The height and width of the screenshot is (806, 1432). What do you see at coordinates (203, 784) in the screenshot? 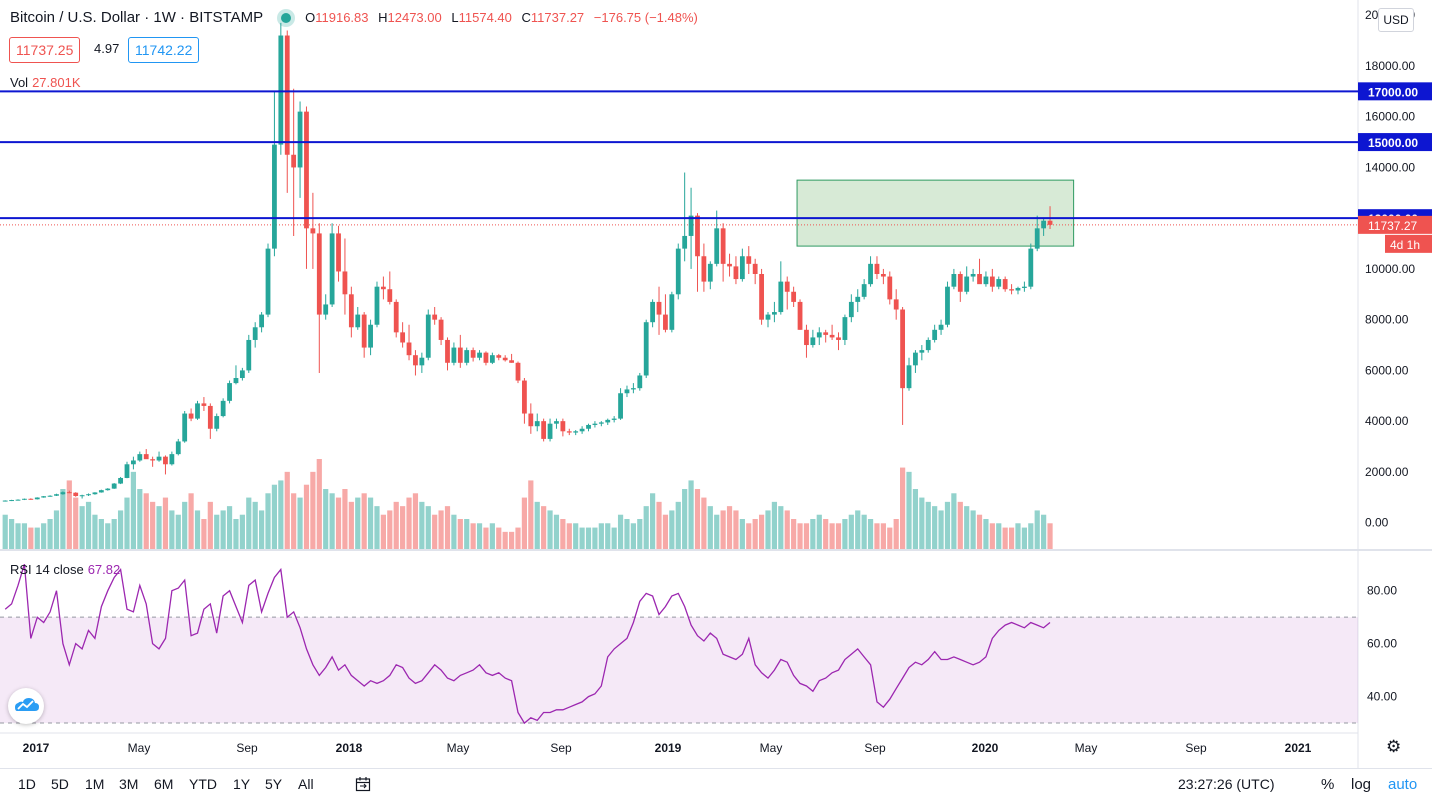
I see `range-ytd: YTD` at bounding box center [203, 784].